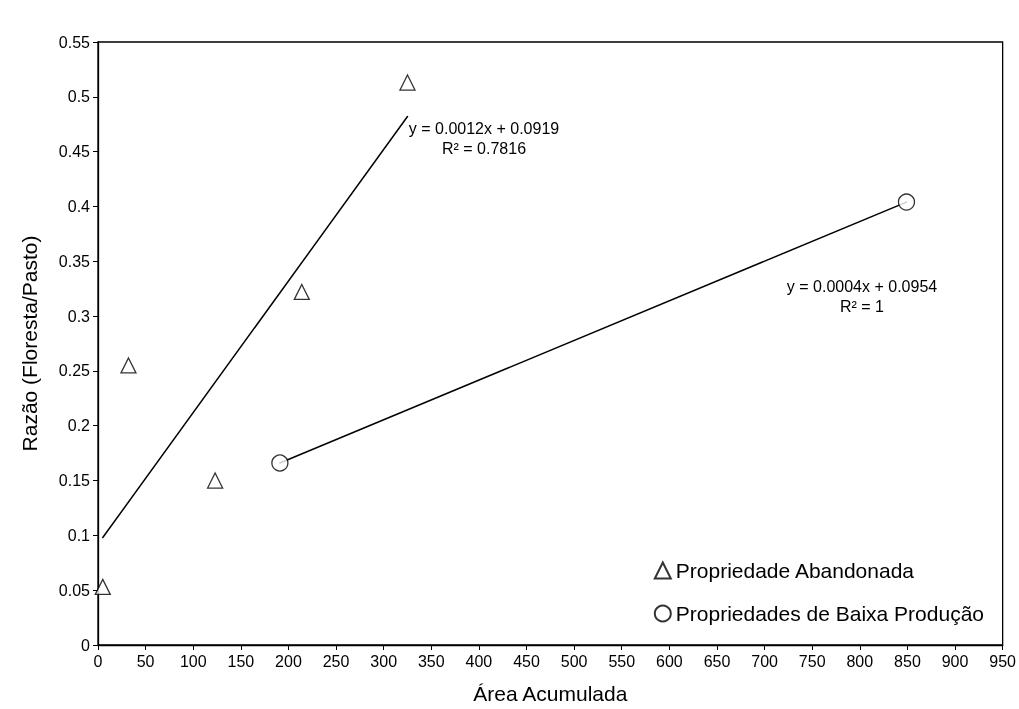  I want to click on x-tick-label: 700, so click(765, 661).